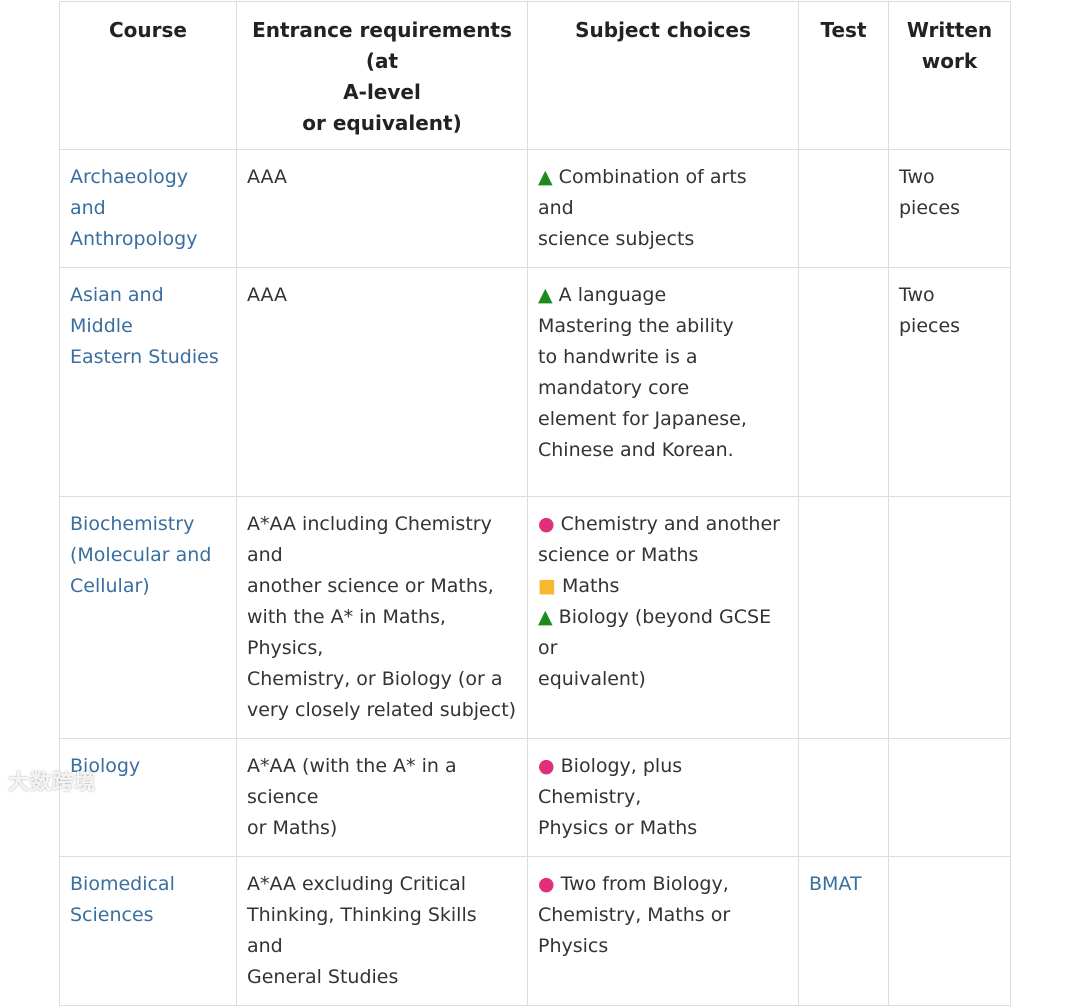 This screenshot has width=1080, height=1006. I want to click on course-cell: Asian and Middle Eastern Studies, so click(148, 382).